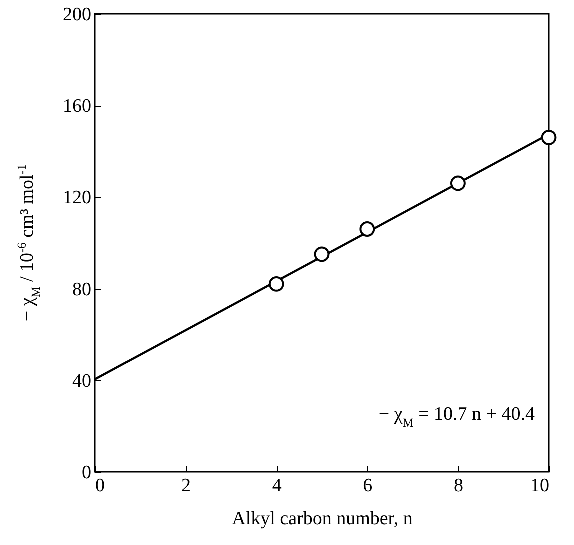  Describe the element at coordinates (82, 381) in the screenshot. I see `y-tick-label: 40` at that location.